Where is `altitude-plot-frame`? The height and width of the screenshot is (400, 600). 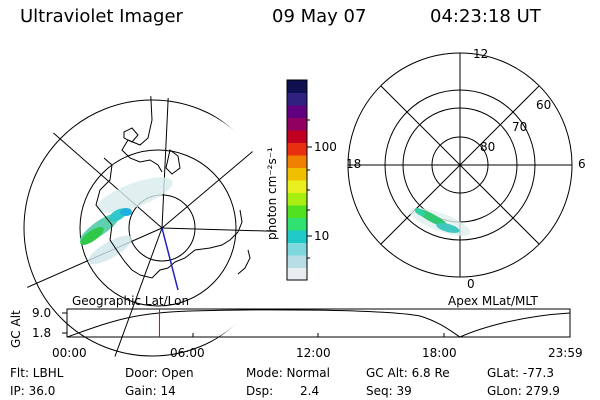
altitude-plot-frame is located at coordinates (318, 323).